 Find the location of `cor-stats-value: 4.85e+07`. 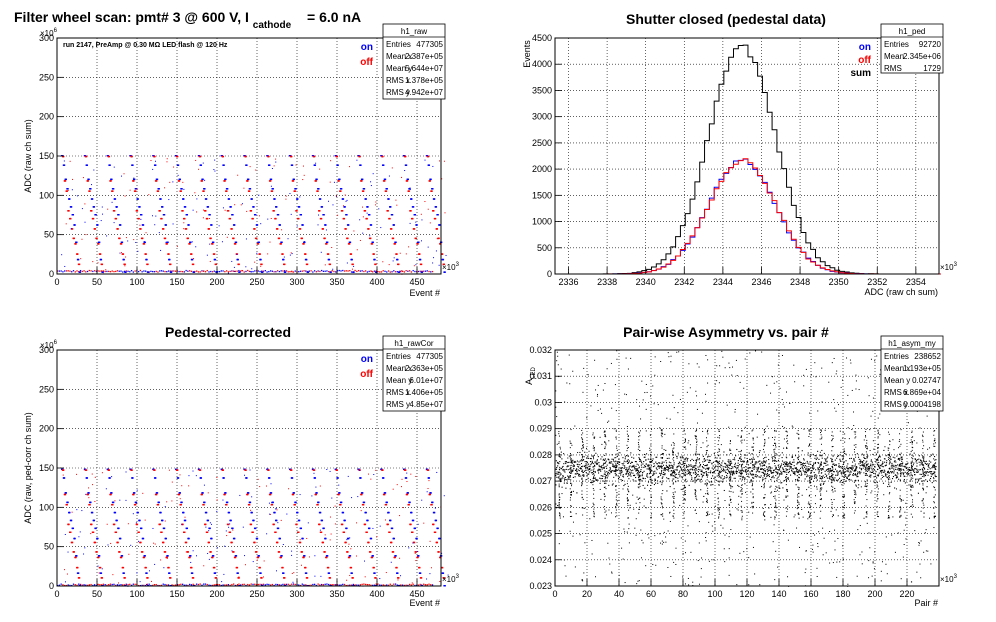

cor-stats-value: 4.85e+07 is located at coordinates (426, 404).